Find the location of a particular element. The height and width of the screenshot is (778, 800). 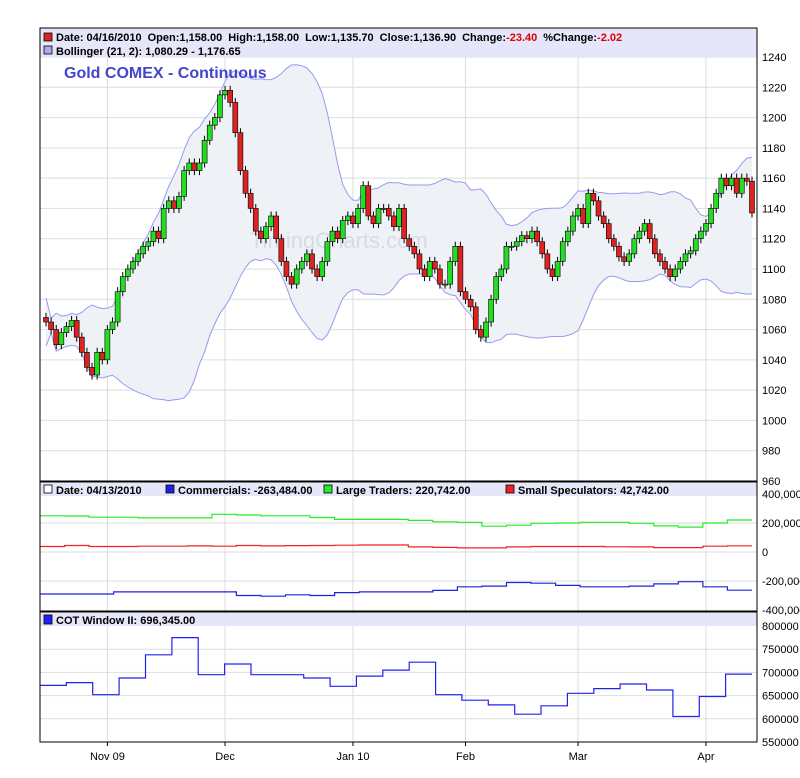

cot-y-tick-label: 400,000 is located at coordinates (781, 495).